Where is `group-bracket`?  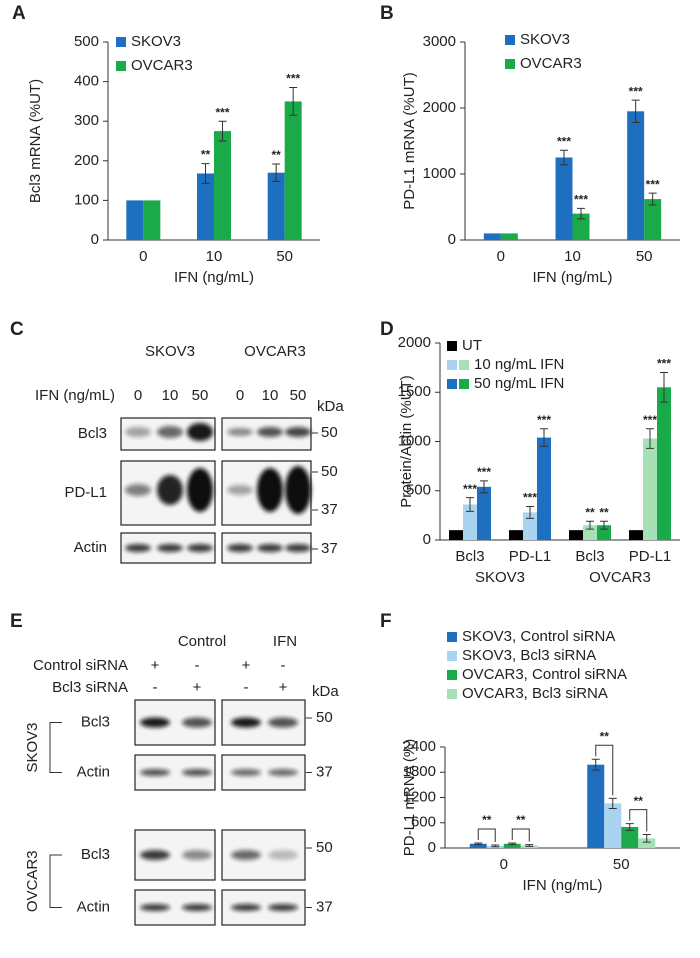 group-bracket is located at coordinates (55, 747).